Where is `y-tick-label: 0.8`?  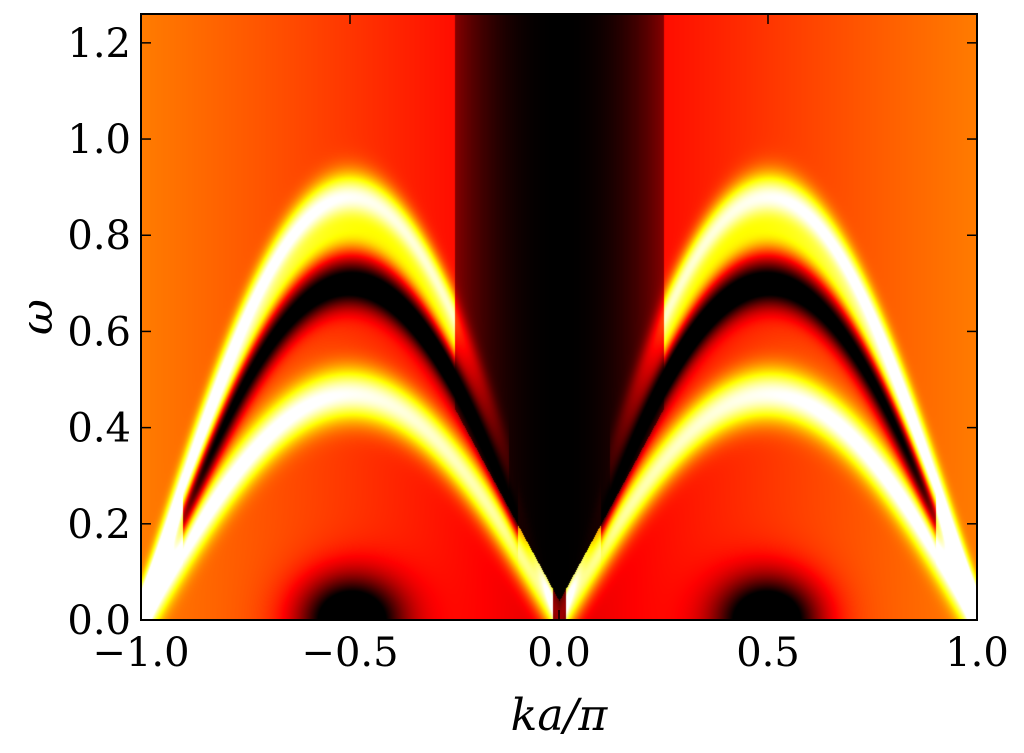
y-tick-label: 0.8 is located at coordinates (99, 236).